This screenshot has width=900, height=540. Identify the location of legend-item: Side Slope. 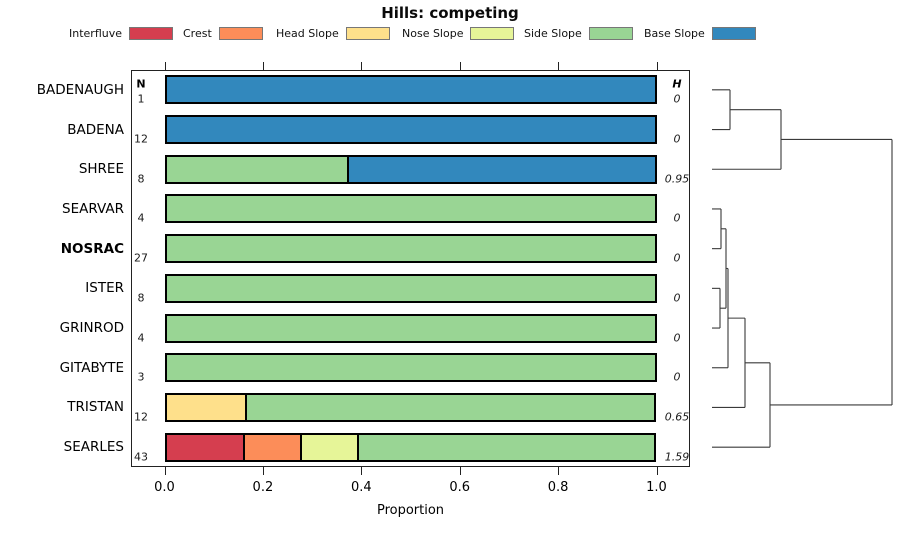
(578, 33).